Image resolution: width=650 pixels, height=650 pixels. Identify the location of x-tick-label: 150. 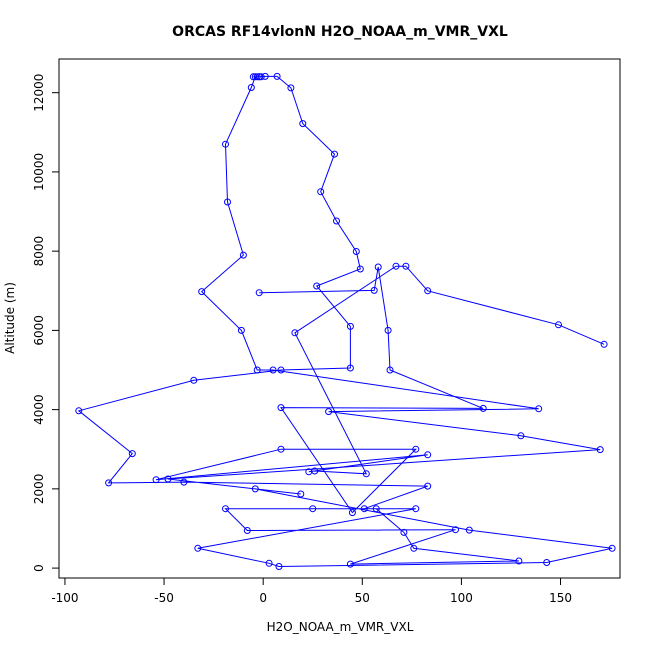
(560, 598).